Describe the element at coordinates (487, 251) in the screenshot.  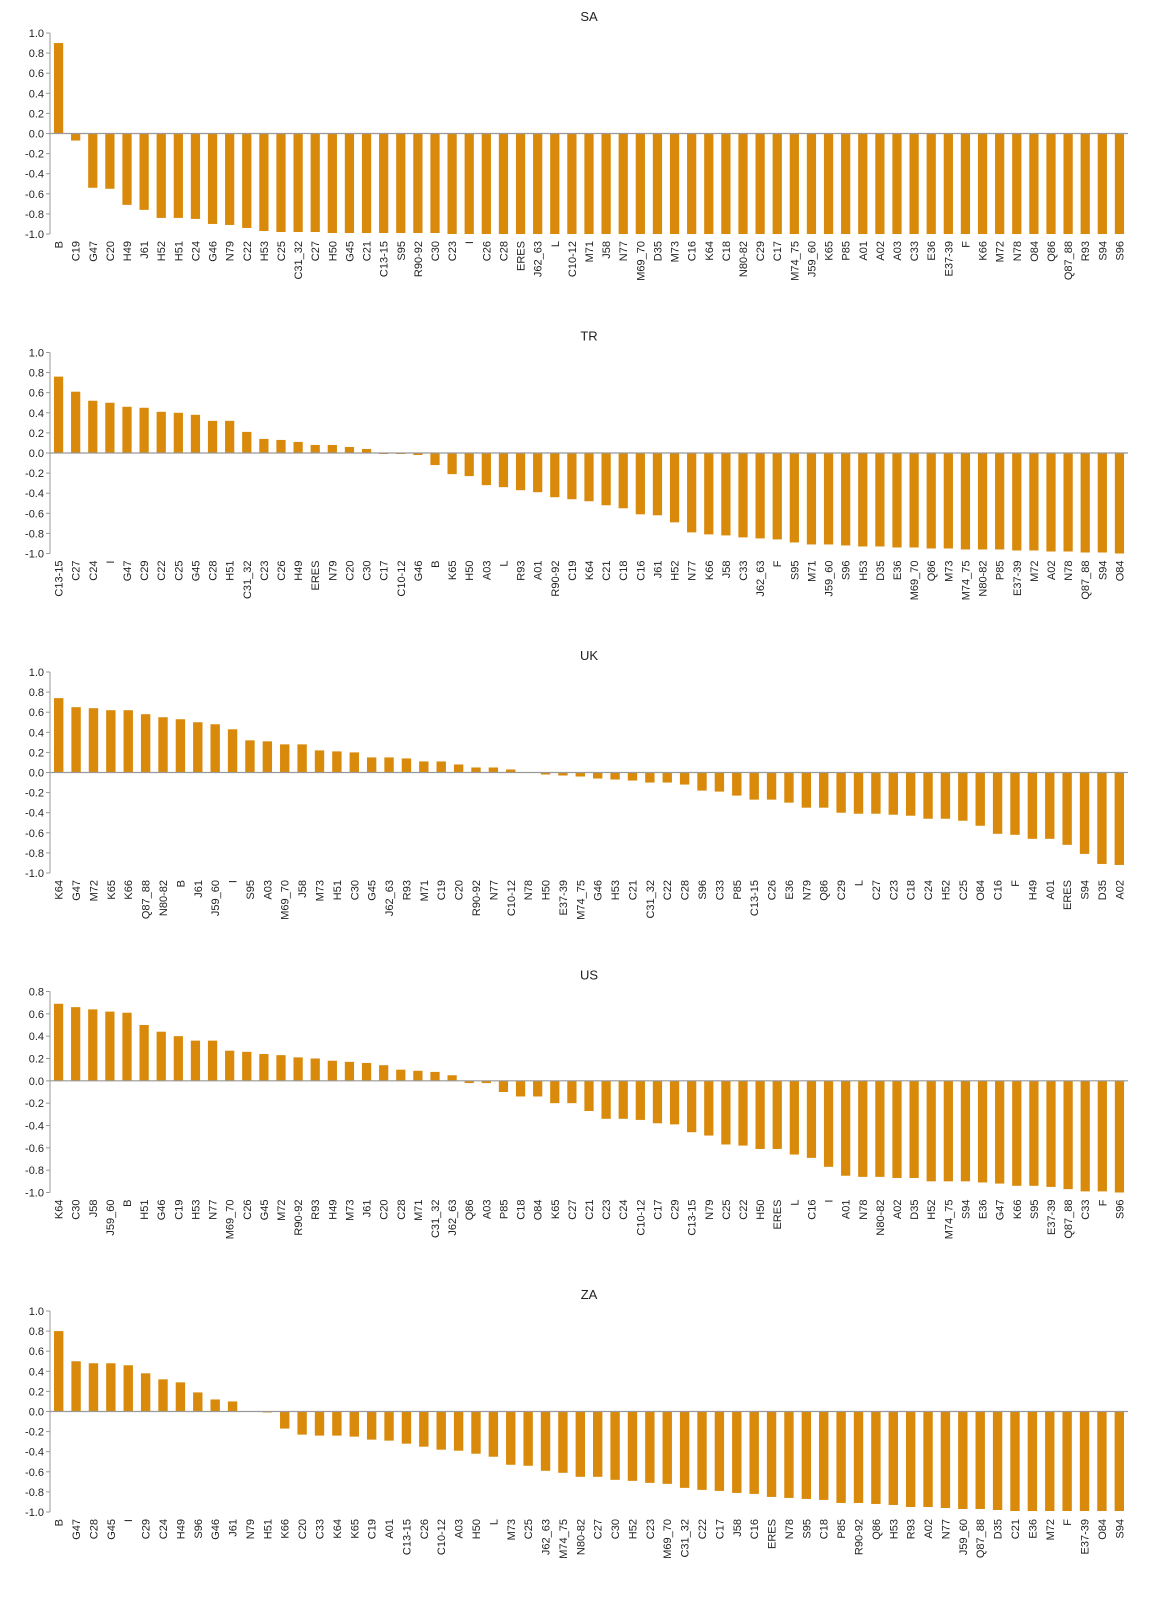
I see `x-tick-label: C26` at that location.